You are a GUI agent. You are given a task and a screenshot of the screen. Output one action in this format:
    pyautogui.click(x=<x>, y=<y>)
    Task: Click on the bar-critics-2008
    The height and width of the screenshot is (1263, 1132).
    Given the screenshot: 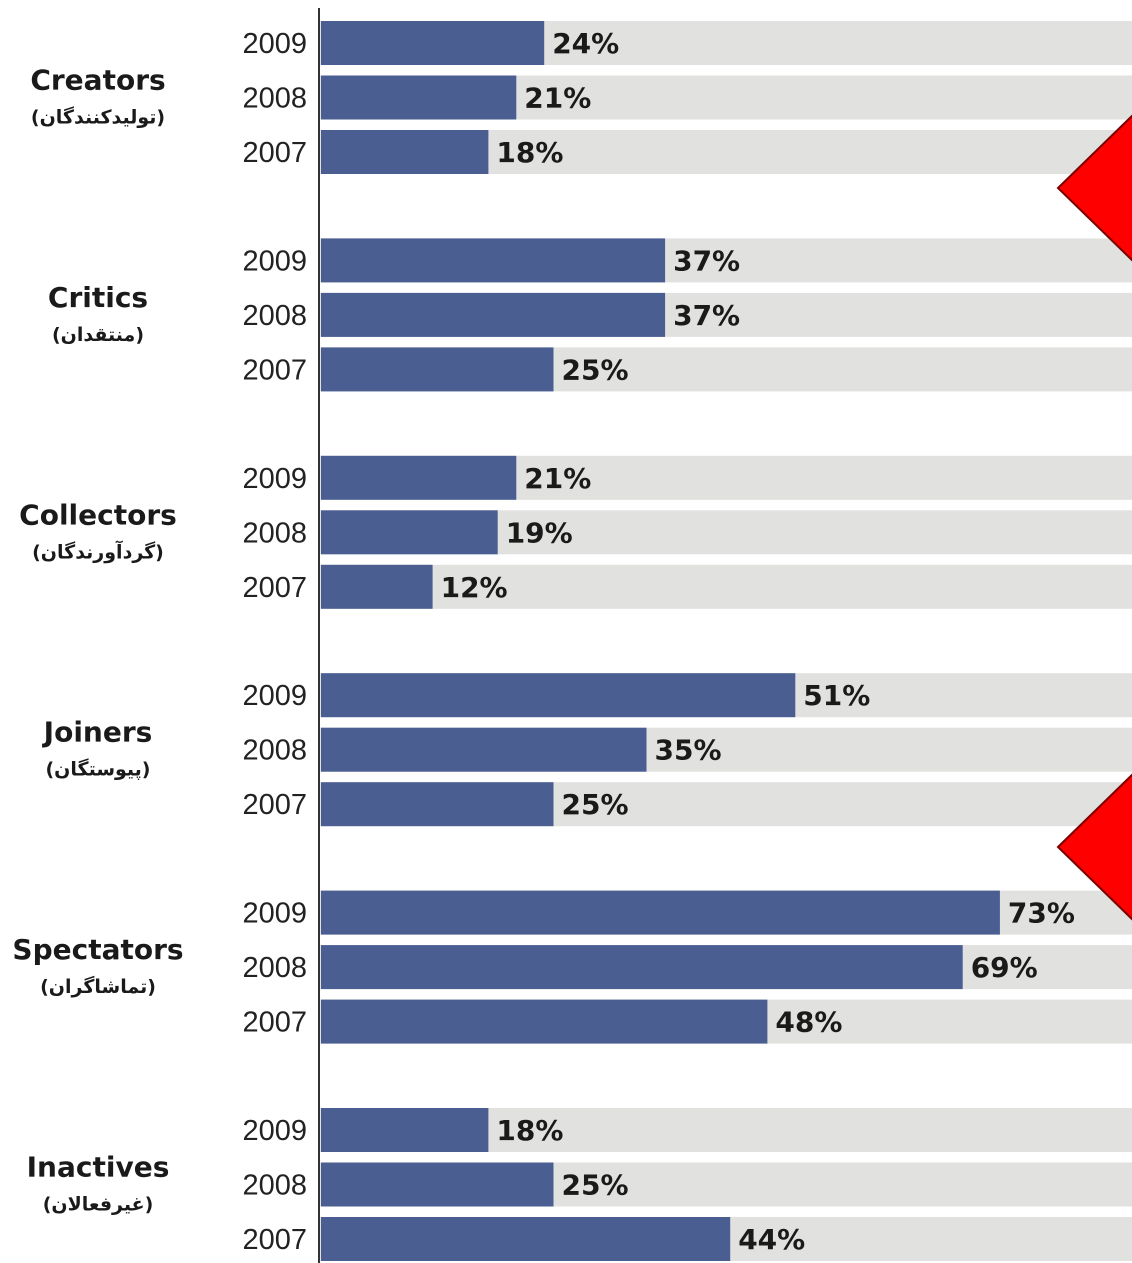 What is the action you would take?
    pyautogui.click(x=493, y=314)
    